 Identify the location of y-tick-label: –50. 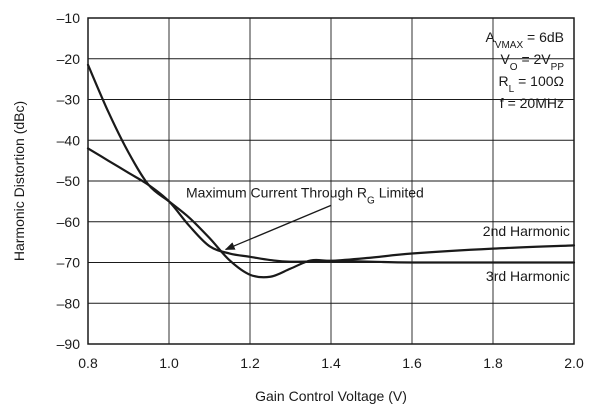
(69, 181).